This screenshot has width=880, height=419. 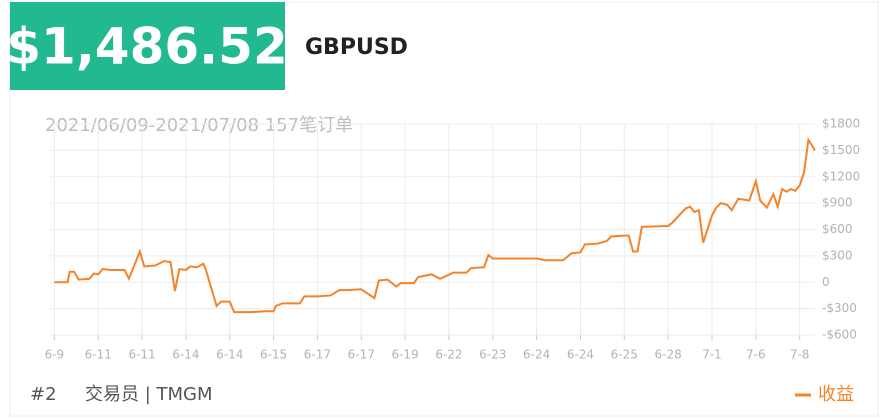 I want to click on subtitle: 2021/06/09-2021/07/08 157笔订单, so click(x=199, y=125).